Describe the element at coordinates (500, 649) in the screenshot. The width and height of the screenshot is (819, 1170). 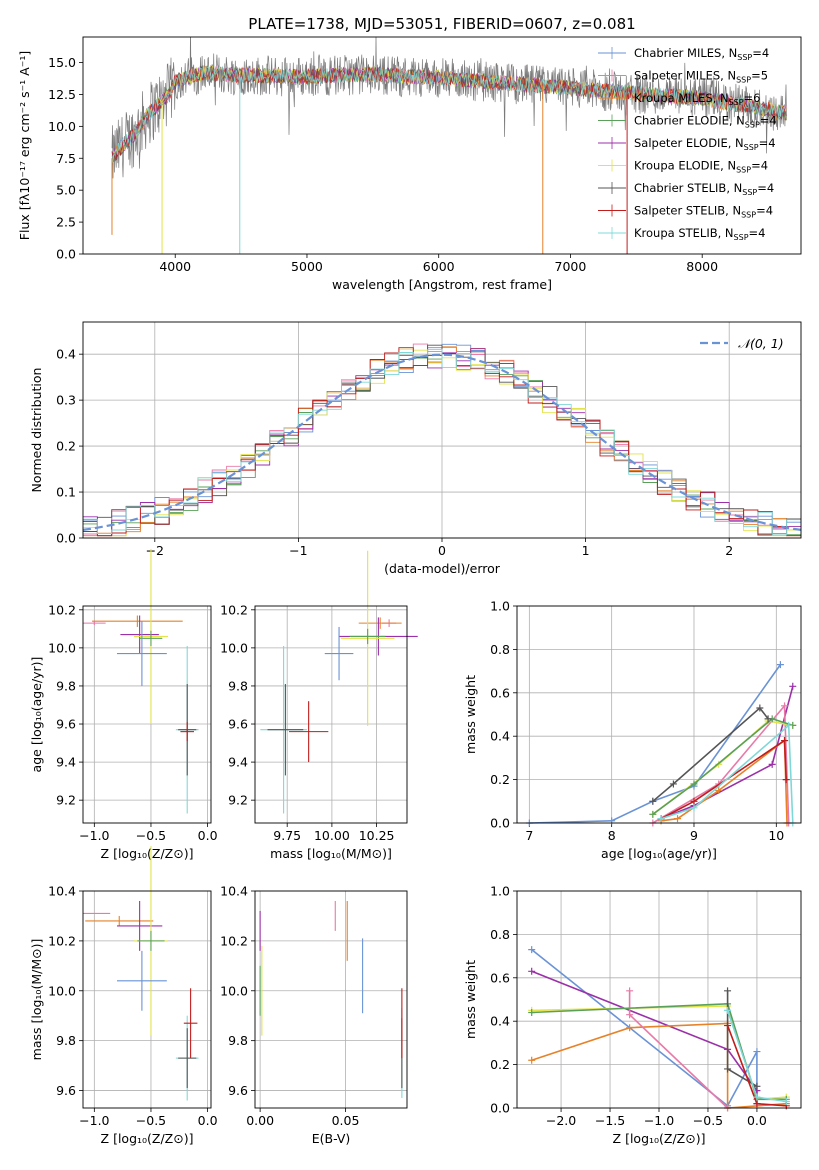
I see `y-tick-label: 0.8` at that location.